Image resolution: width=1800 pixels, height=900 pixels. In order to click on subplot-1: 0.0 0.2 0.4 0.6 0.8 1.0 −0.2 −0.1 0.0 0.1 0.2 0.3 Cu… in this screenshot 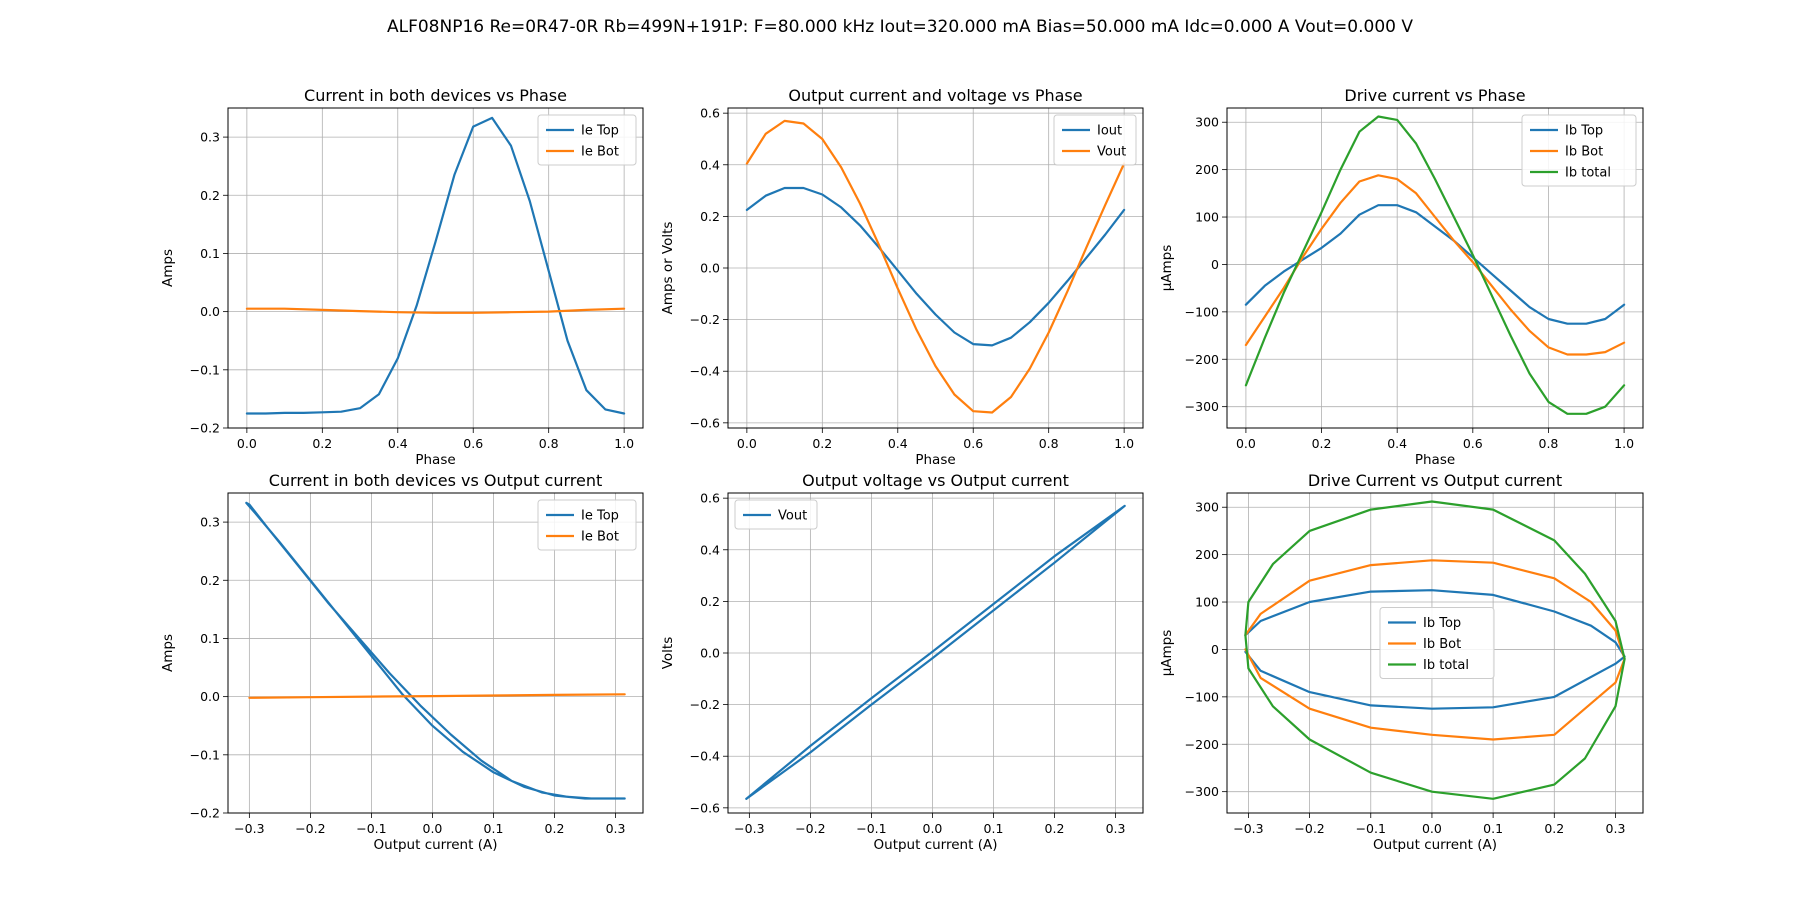, I will do `click(402, 277)`.